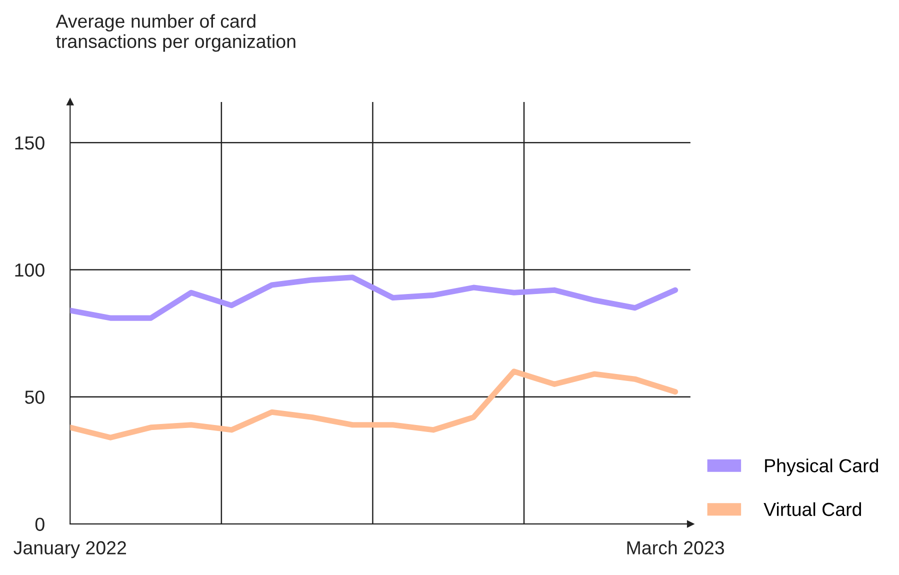 The image size is (899, 575). Describe the element at coordinates (821, 467) in the screenshot. I see `legend-label: Physical Card` at that location.